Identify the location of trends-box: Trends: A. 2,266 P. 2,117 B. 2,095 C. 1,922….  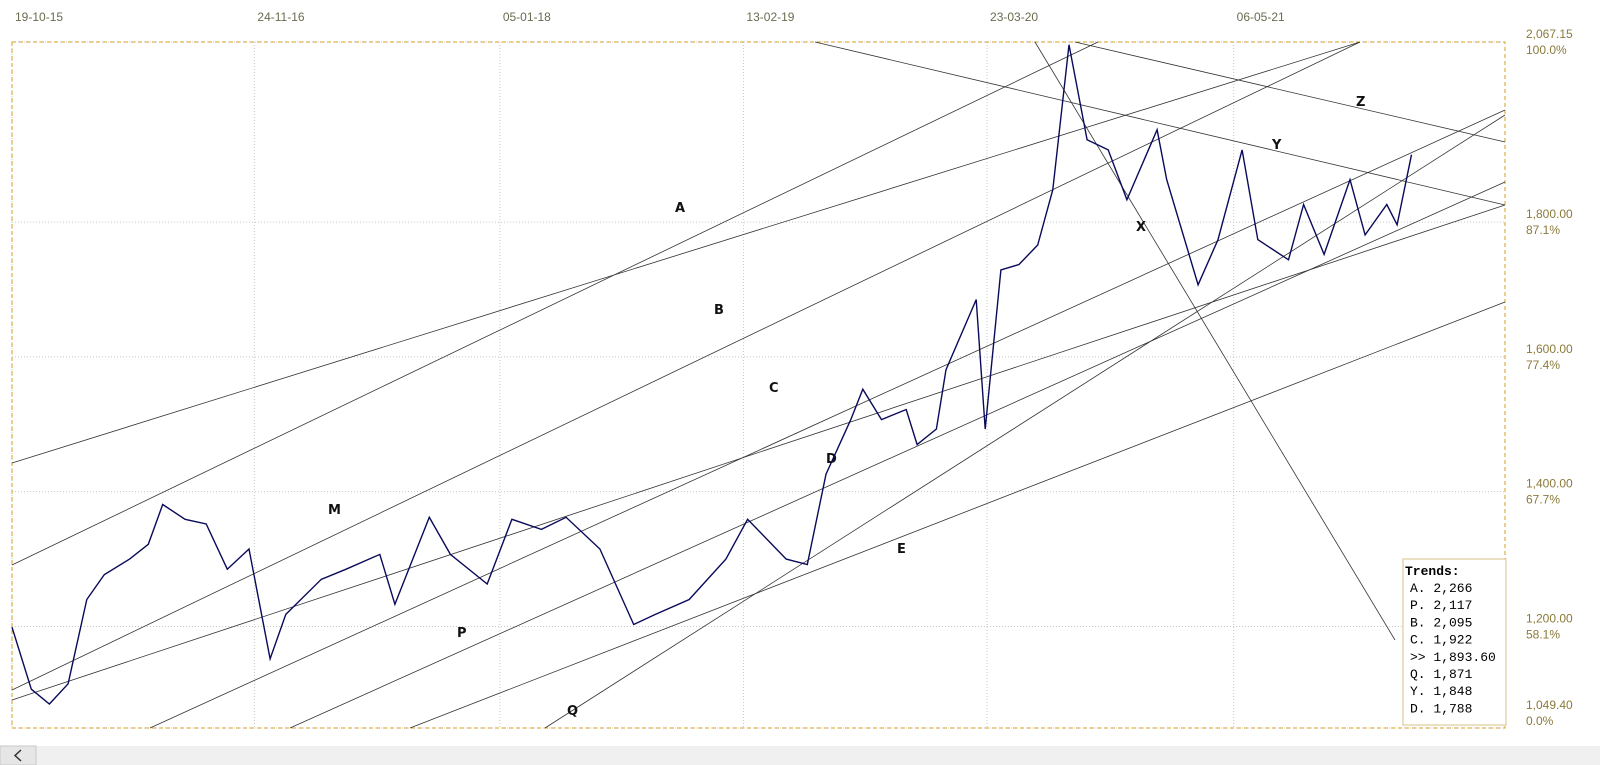
(1454, 642).